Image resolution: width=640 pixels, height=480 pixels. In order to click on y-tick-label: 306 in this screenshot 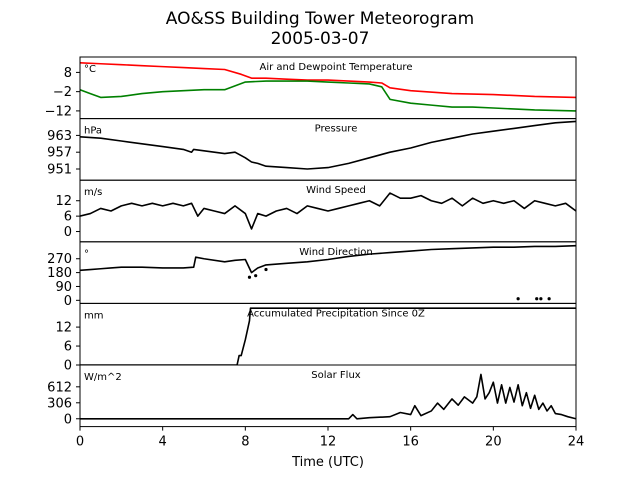, I will do `click(59, 403)`.